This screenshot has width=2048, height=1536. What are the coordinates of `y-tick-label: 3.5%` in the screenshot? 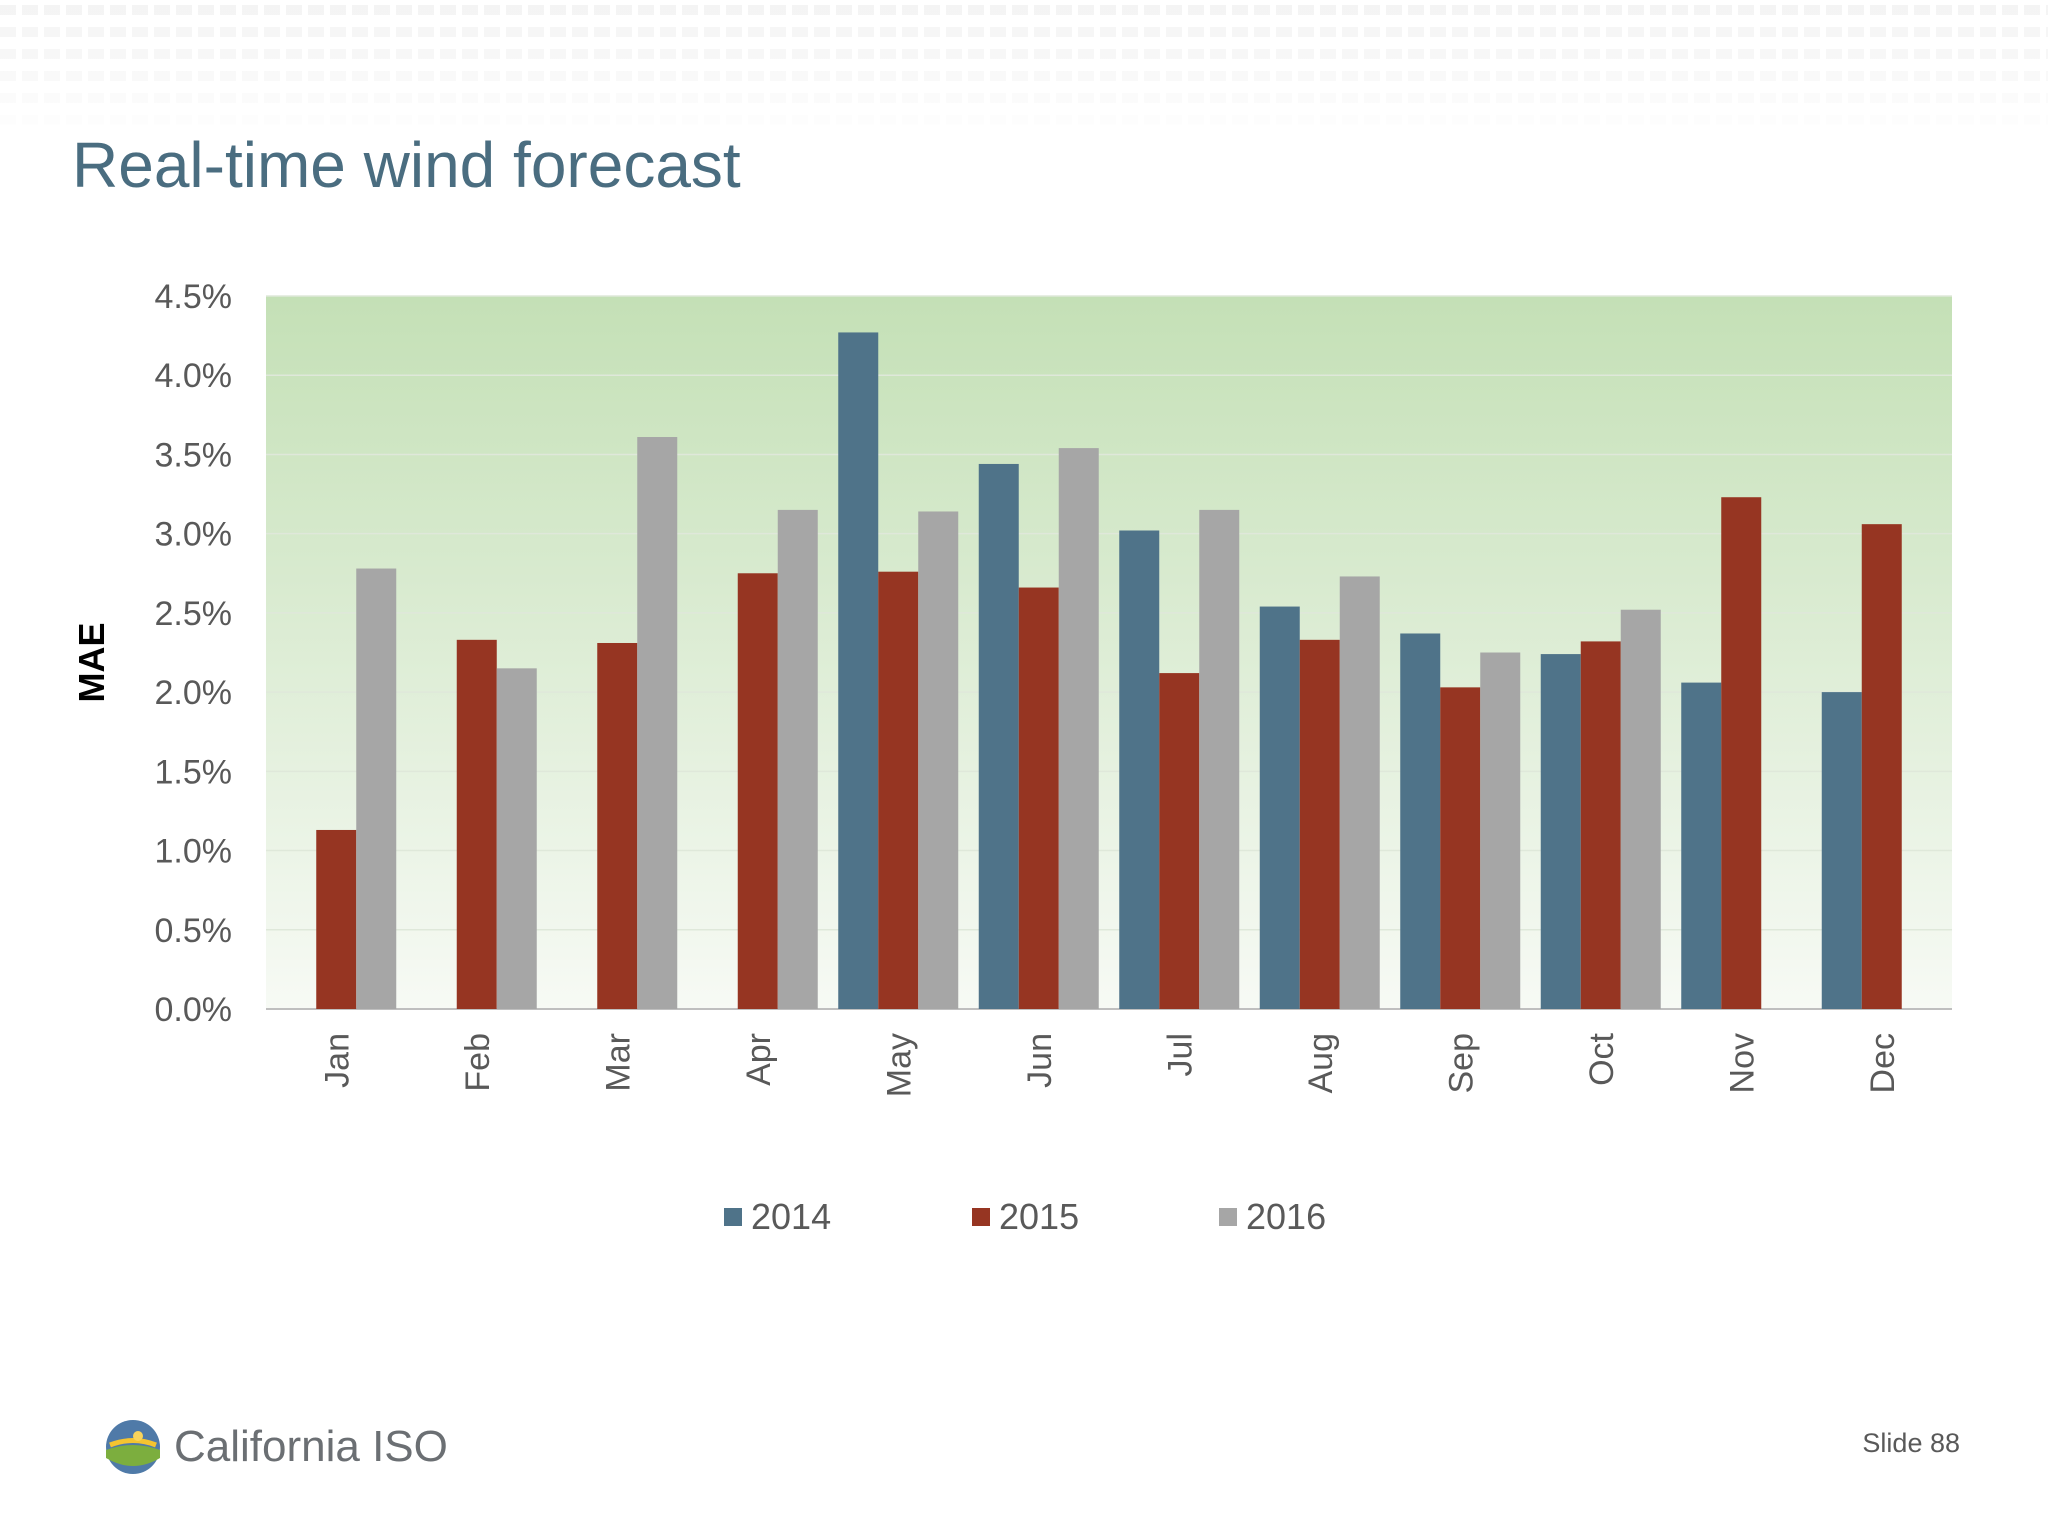 It's located at (194, 455).